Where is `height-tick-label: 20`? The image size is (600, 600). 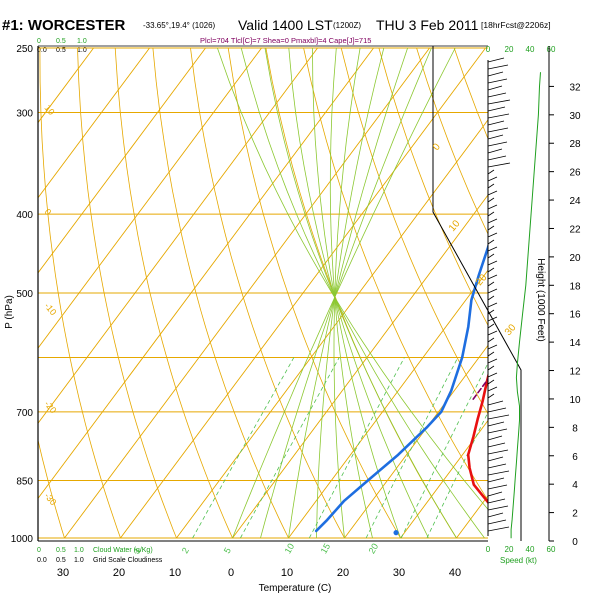 height-tick-label: 20 is located at coordinates (575, 258).